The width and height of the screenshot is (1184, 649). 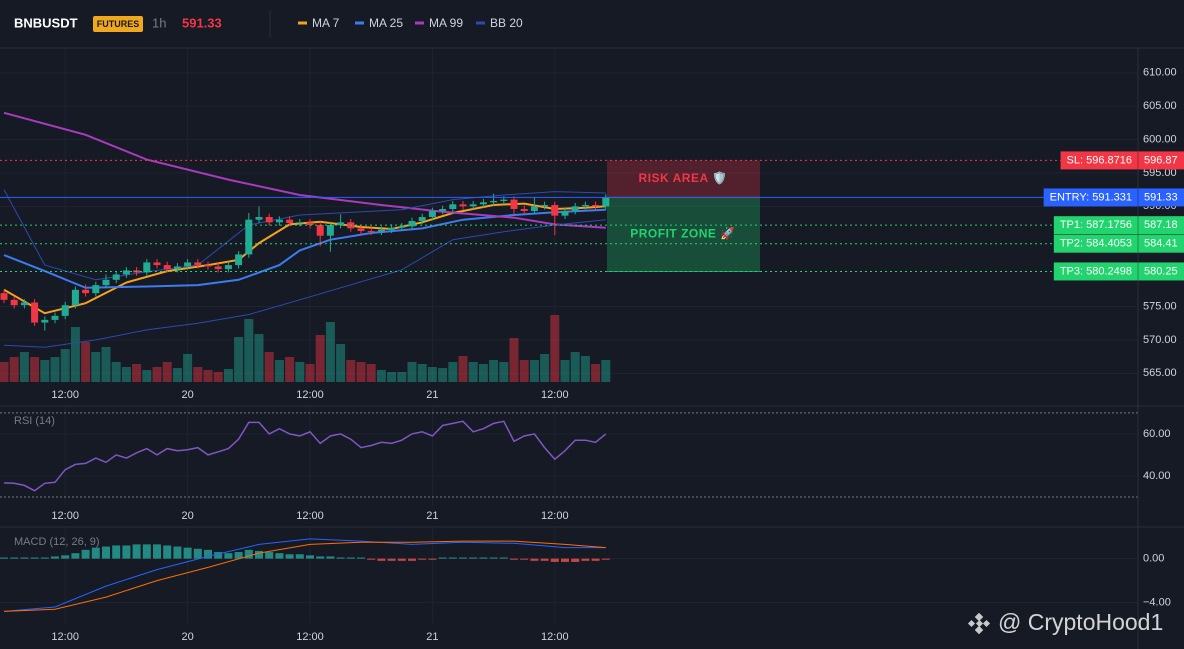 What do you see at coordinates (1096, 244) in the screenshot?
I see `level-label: TP2: 584.4053` at bounding box center [1096, 244].